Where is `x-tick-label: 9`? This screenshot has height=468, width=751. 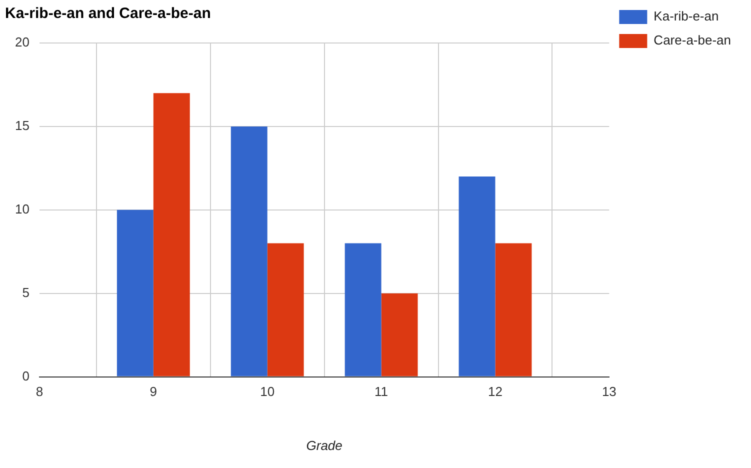
x-tick-label: 9 is located at coordinates (154, 392).